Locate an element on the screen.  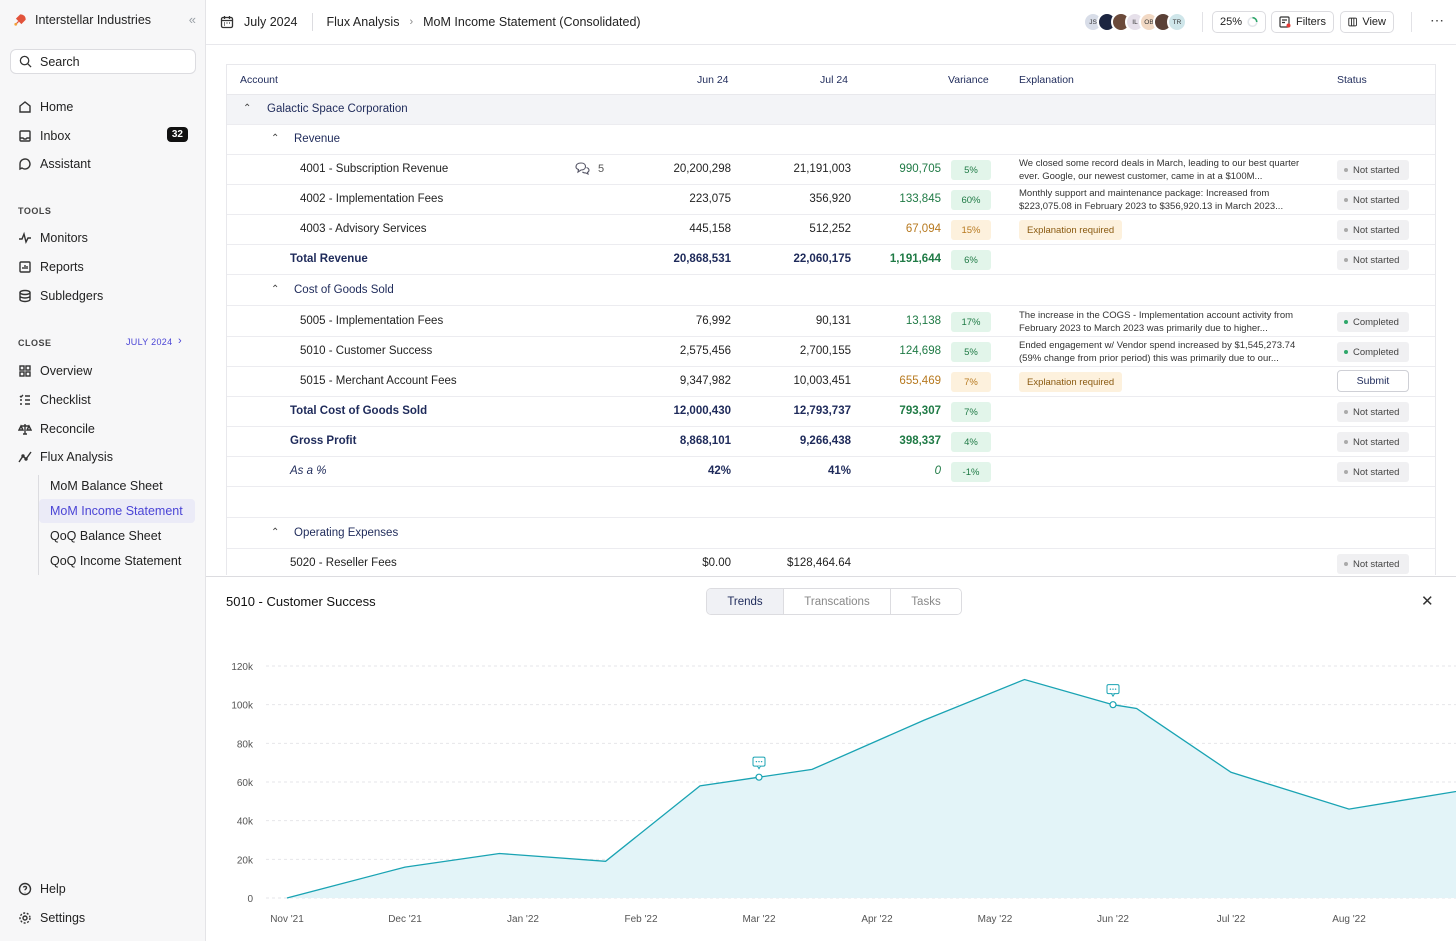
spacer-row is located at coordinates (831, 503).